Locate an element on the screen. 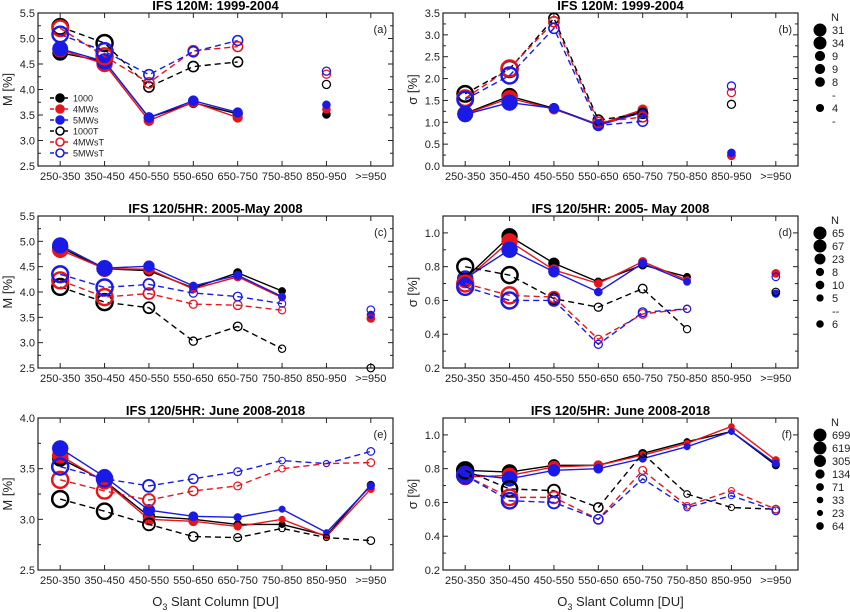 The image size is (850, 612). x-tick-label: 750-850 is located at coordinates (687, 581).